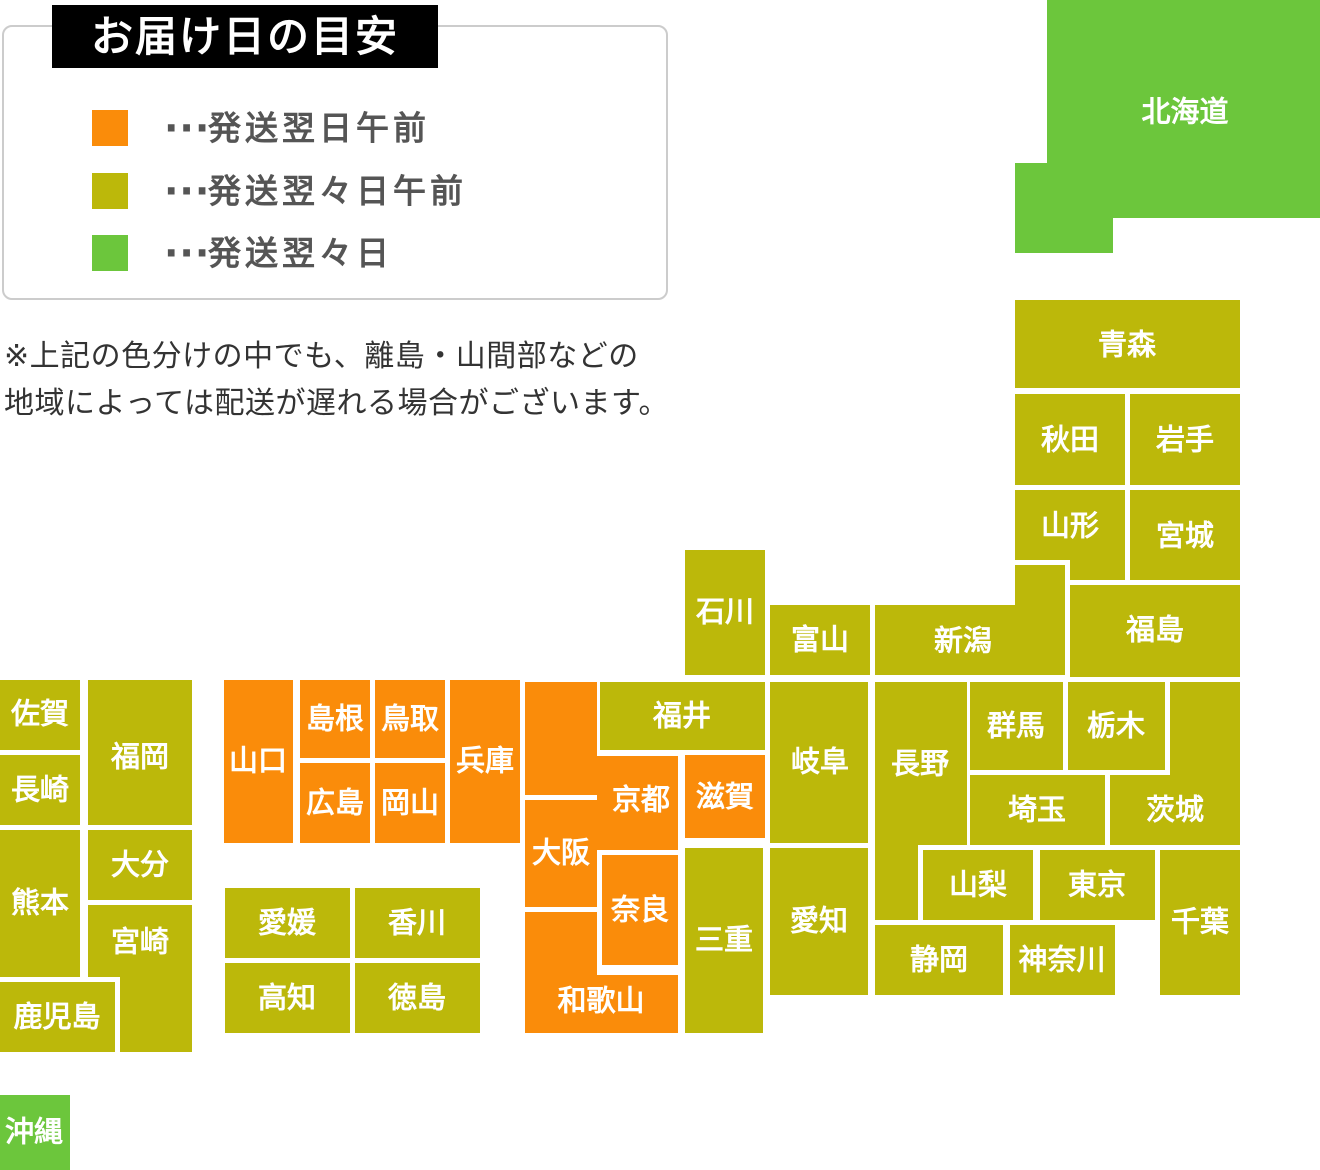 This screenshot has height=1170, width=1320. I want to click on prefecture-gunma-tile, so click(1016, 726).